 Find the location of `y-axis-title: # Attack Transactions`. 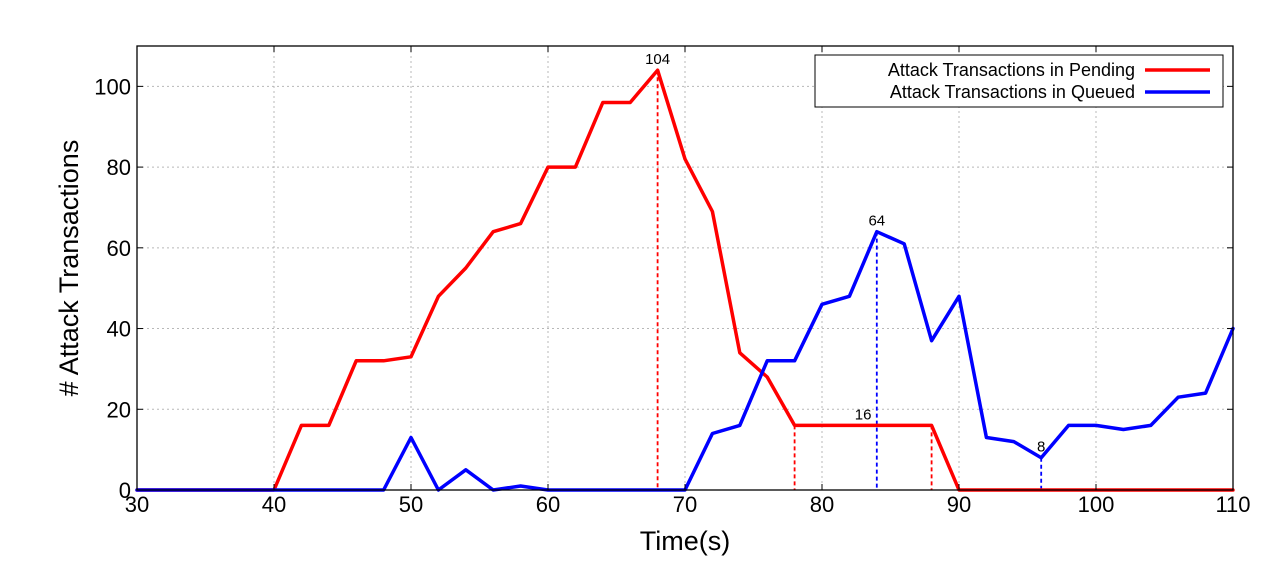

y-axis-title: # Attack Transactions is located at coordinates (69, 268).